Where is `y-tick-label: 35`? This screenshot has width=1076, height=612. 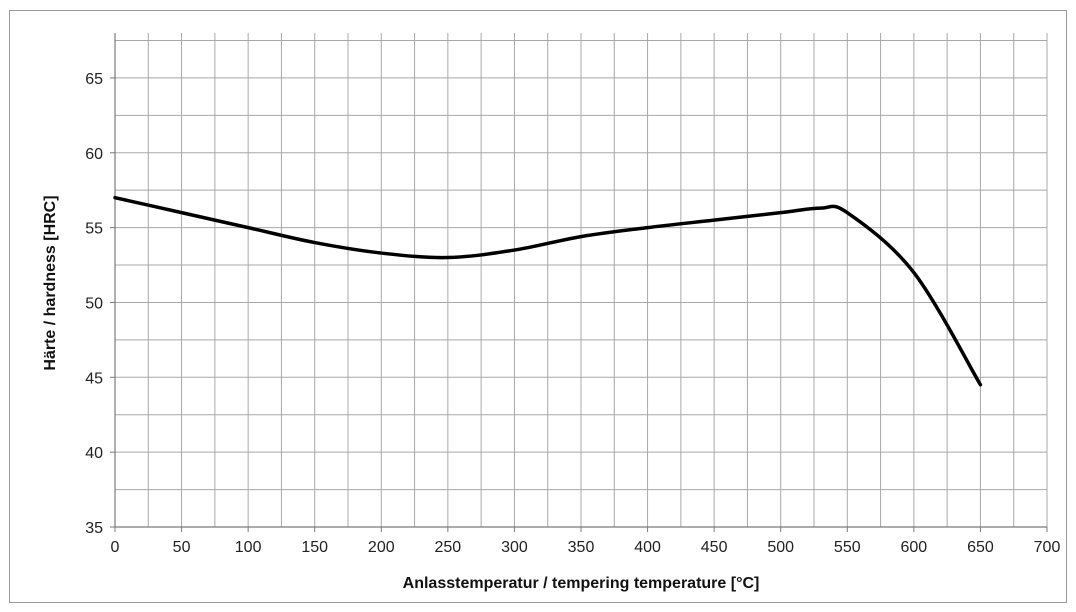 y-tick-label: 35 is located at coordinates (94, 528).